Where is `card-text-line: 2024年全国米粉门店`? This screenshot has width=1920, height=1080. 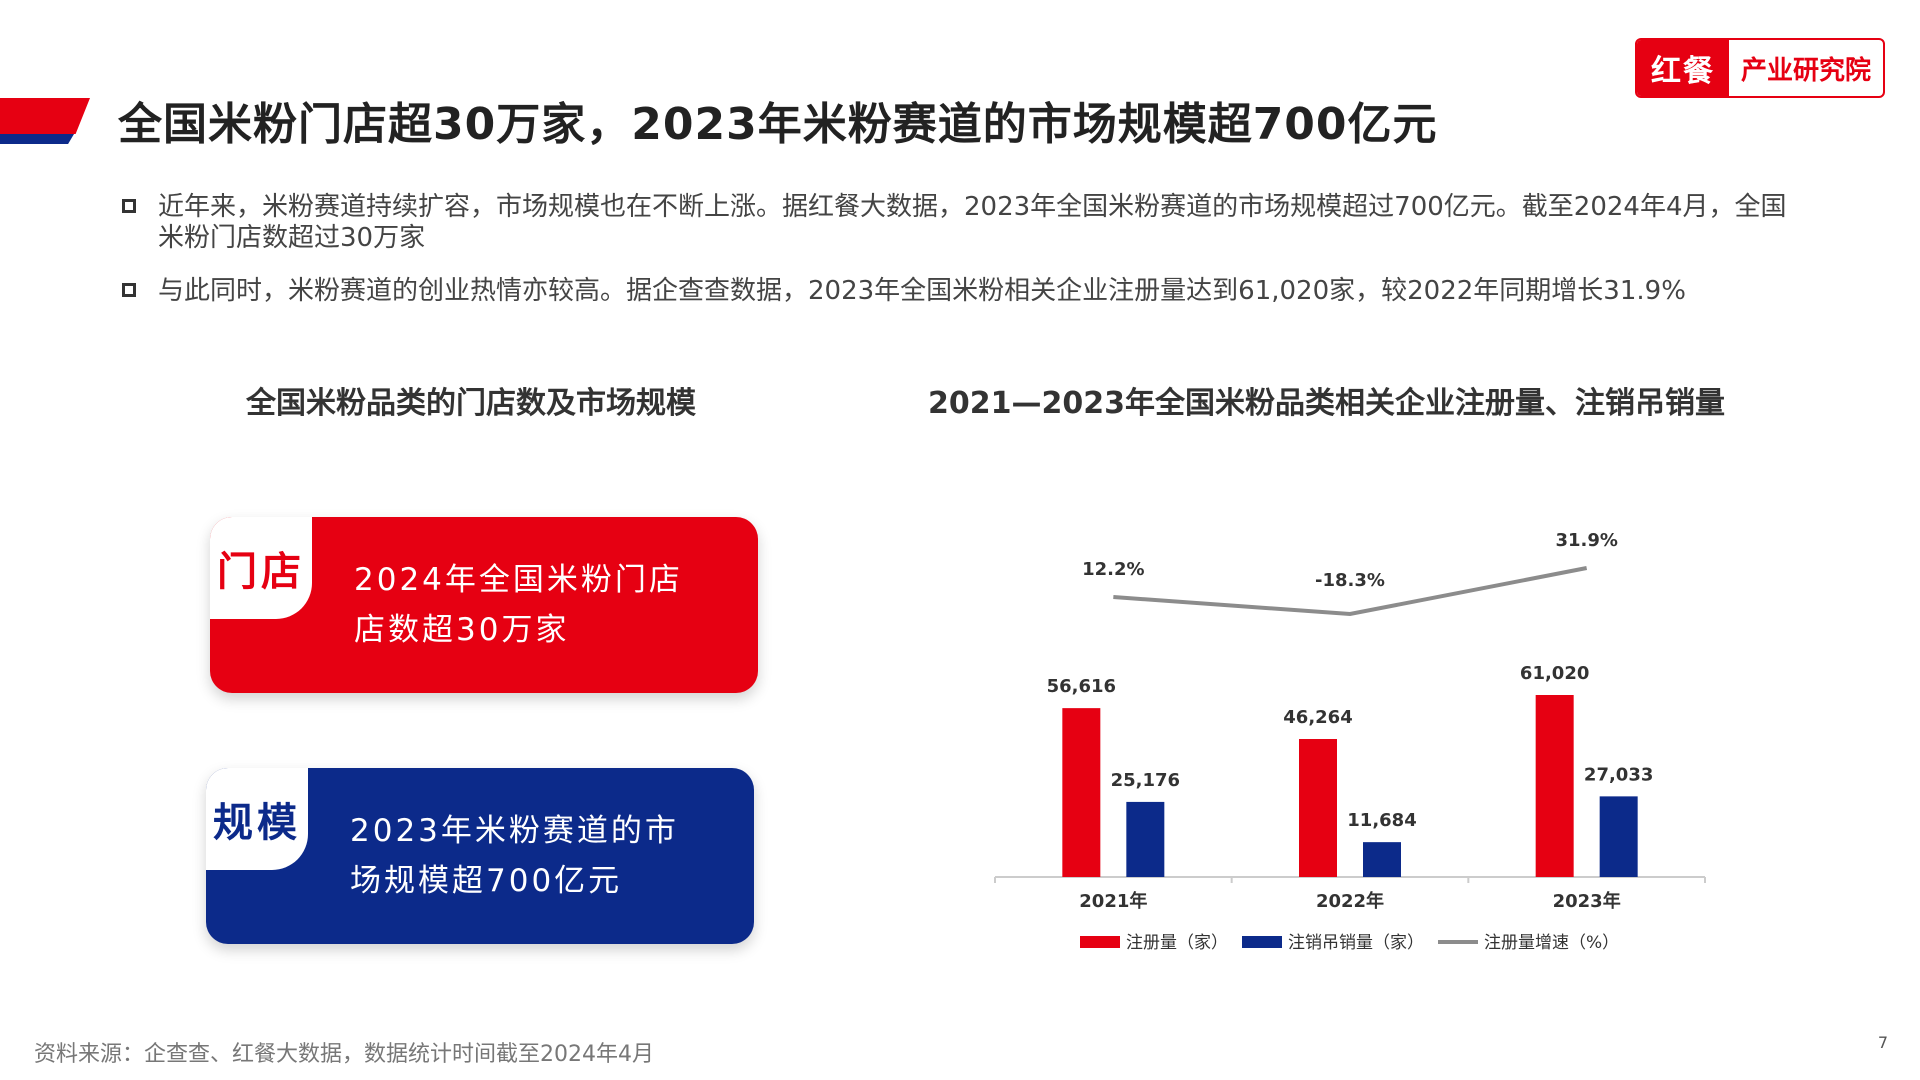 card-text-line: 2024年全国米粉门店 is located at coordinates (518, 580).